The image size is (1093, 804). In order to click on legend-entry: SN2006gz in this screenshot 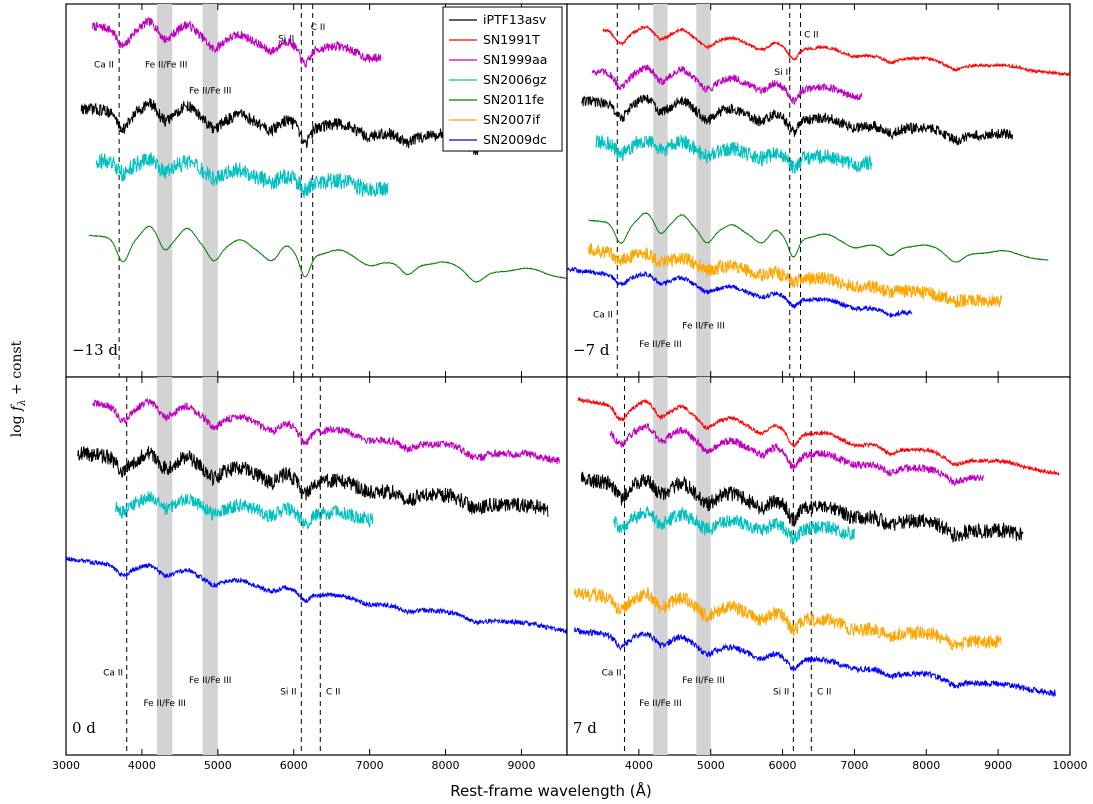, I will do `click(515, 79)`.